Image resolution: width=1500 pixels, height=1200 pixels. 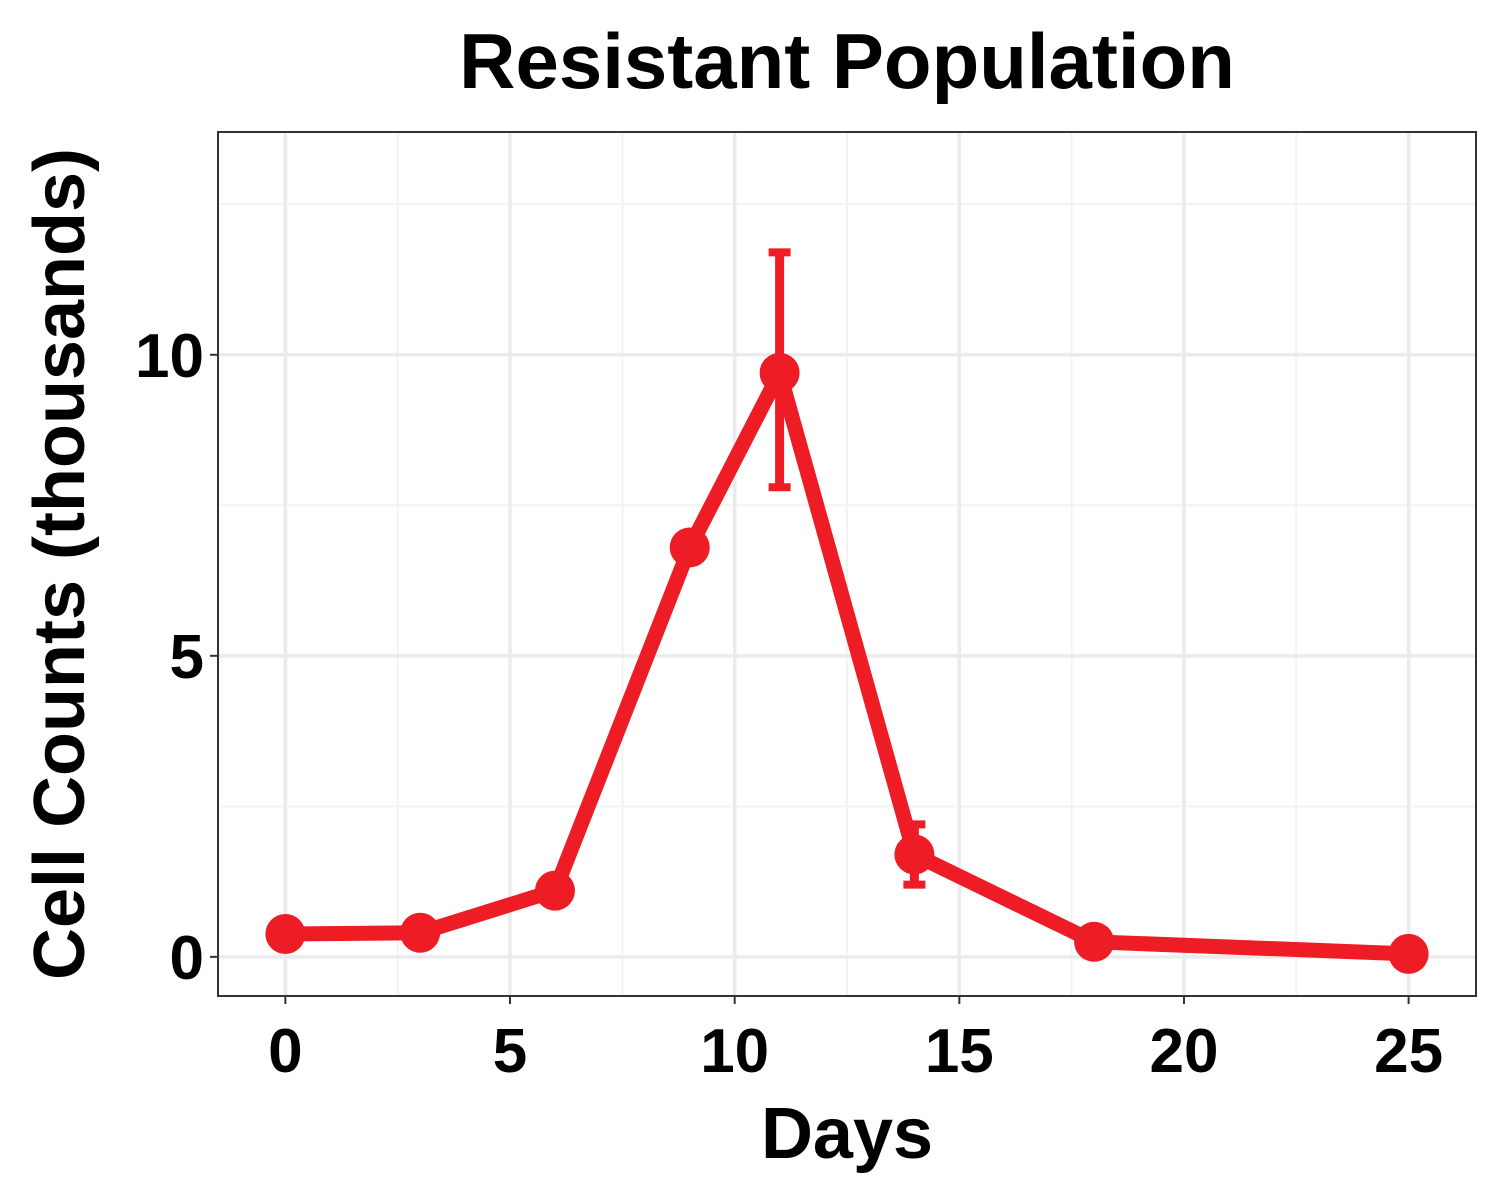 I want to click on x-axis-title: Days, so click(x=847, y=1134).